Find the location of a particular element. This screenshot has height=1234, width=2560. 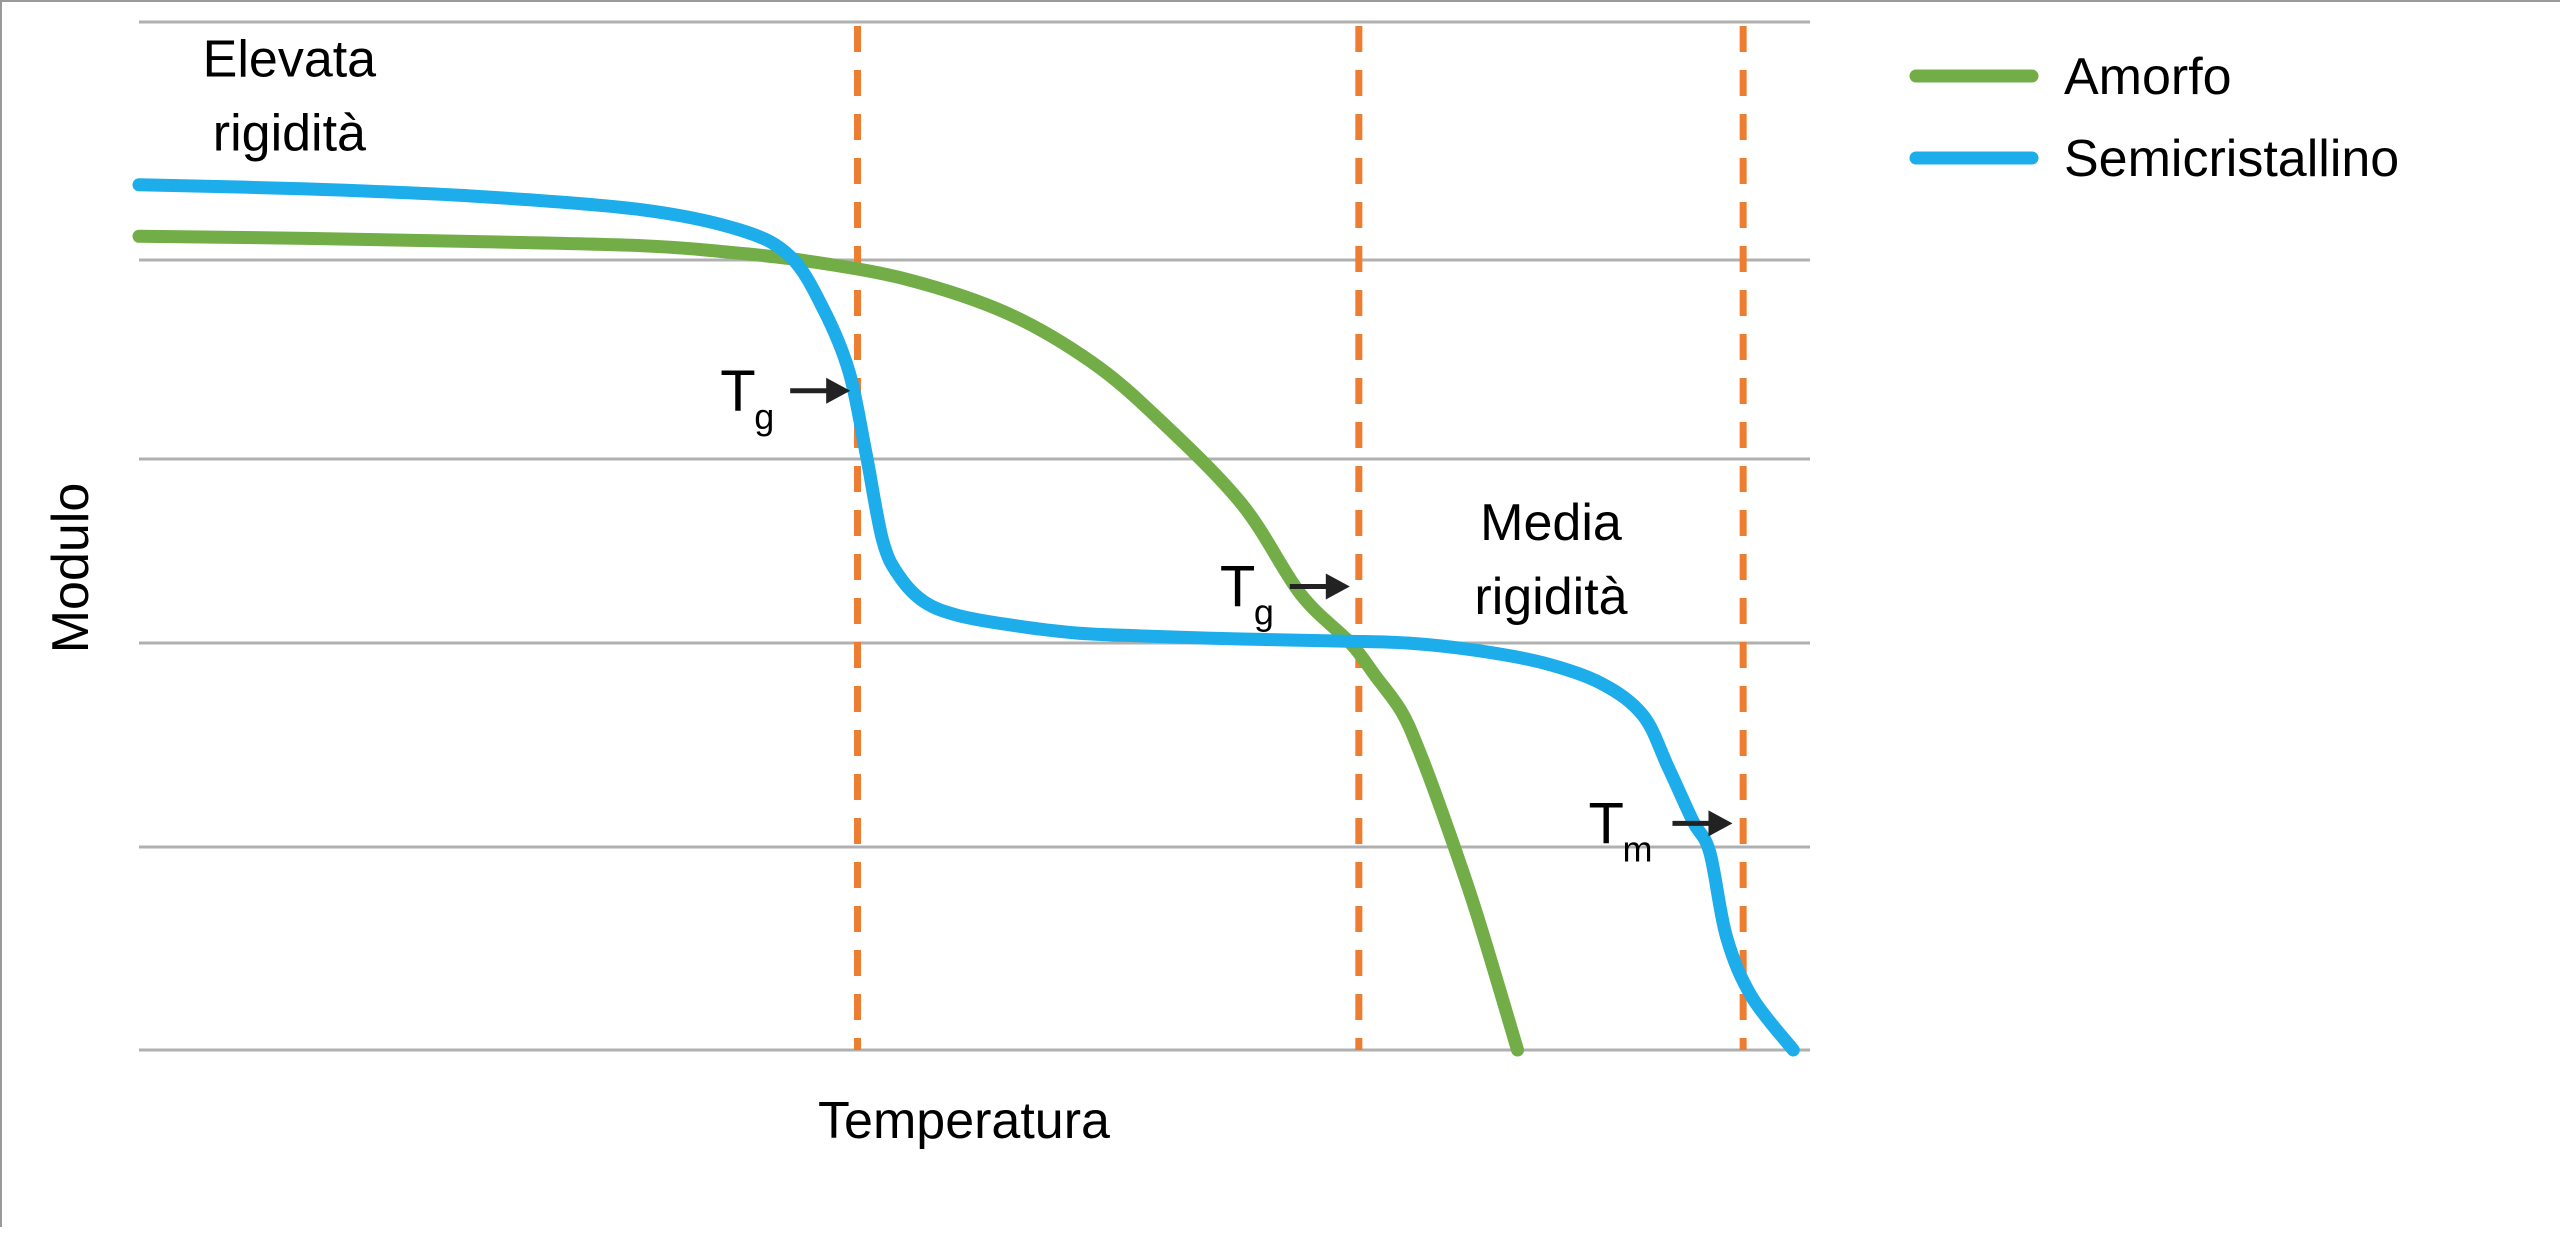

legend-label-semicristallino: Semicristallino is located at coordinates (2231, 159).